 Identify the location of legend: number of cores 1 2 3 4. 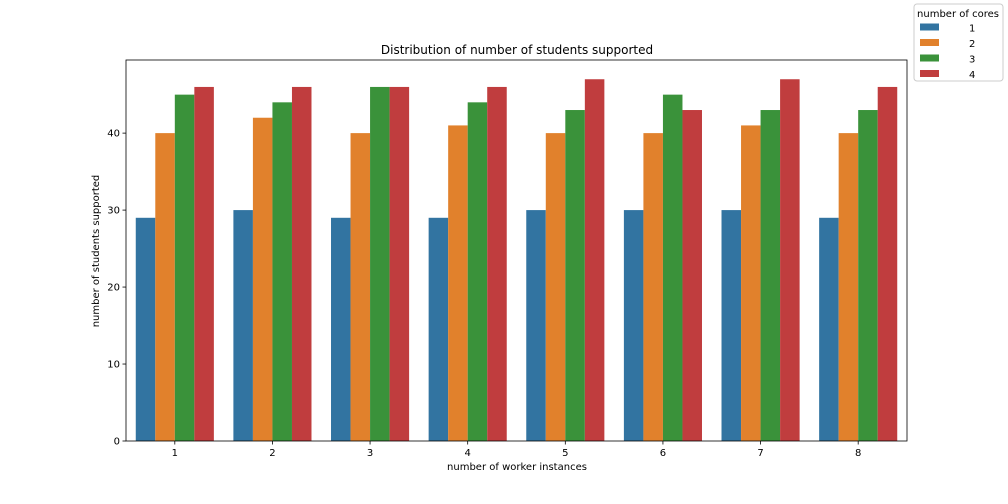
(958, 42).